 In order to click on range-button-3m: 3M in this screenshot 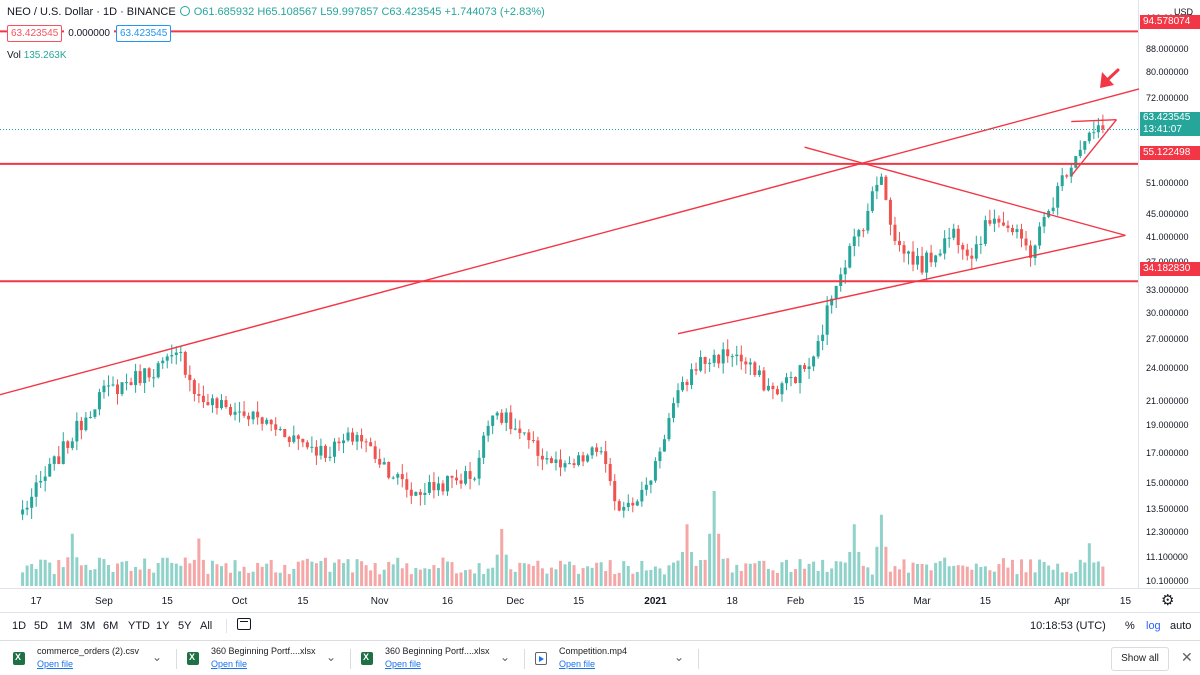, I will do `click(88, 626)`.